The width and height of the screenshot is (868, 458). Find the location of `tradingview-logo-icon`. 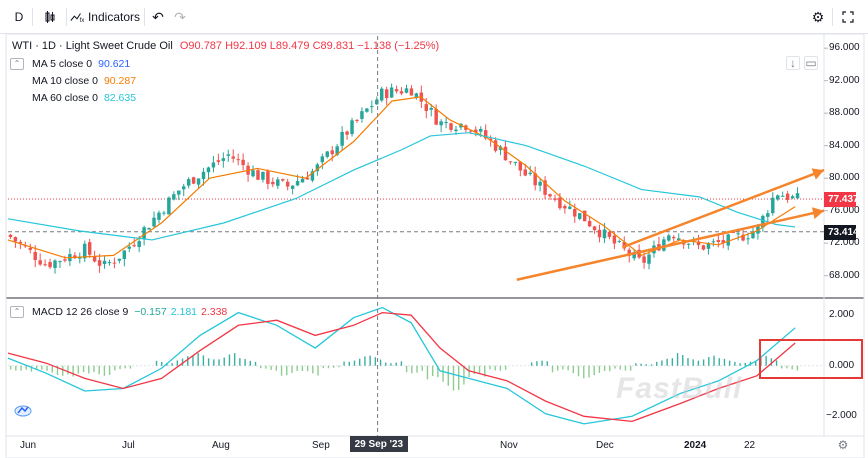

tradingview-logo-icon is located at coordinates (23, 410).